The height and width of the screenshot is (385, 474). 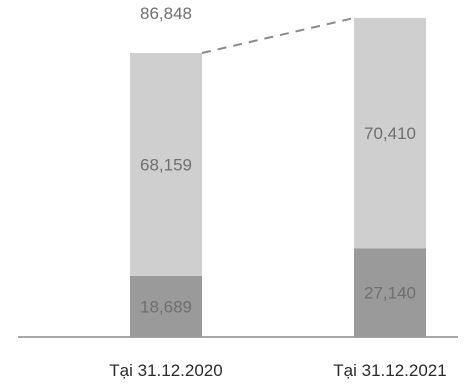 I want to click on data-label-top-1: 68,159, so click(x=166, y=164).